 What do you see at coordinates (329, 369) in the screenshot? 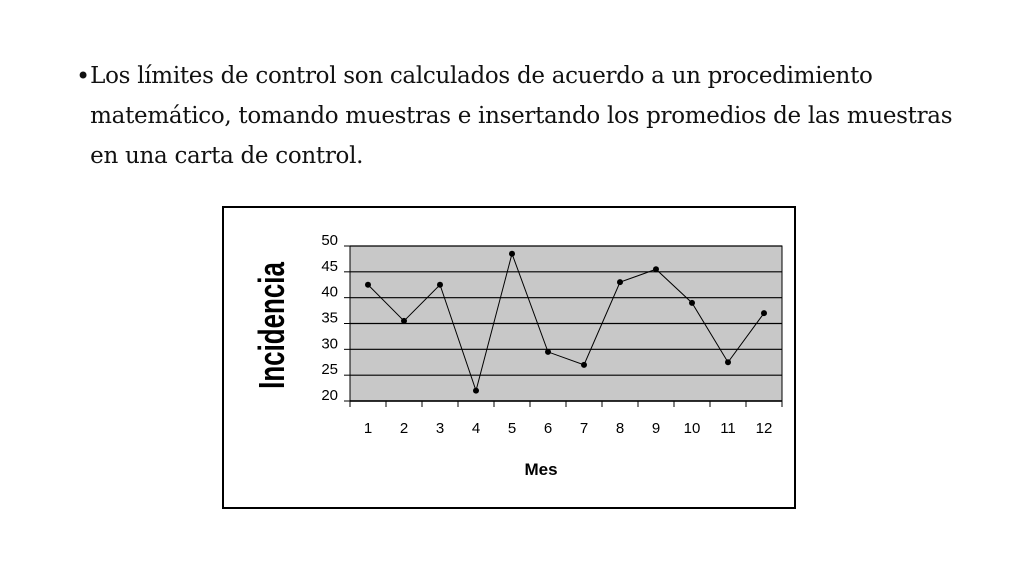
I see `y-tick-label: 25` at bounding box center [329, 369].